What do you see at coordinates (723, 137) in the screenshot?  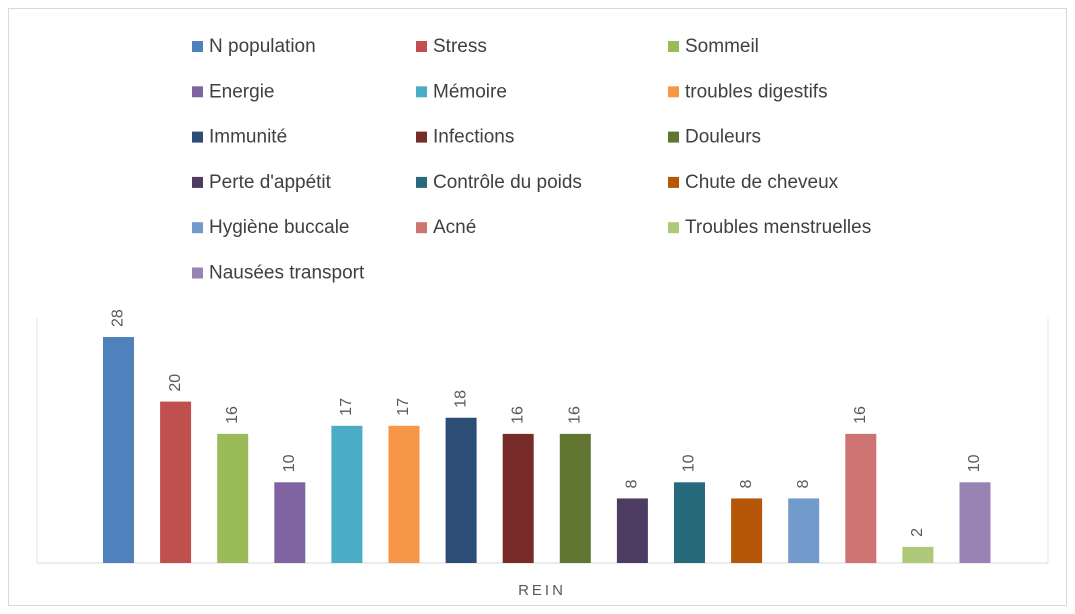 I see `legend-label: Douleurs` at bounding box center [723, 137].